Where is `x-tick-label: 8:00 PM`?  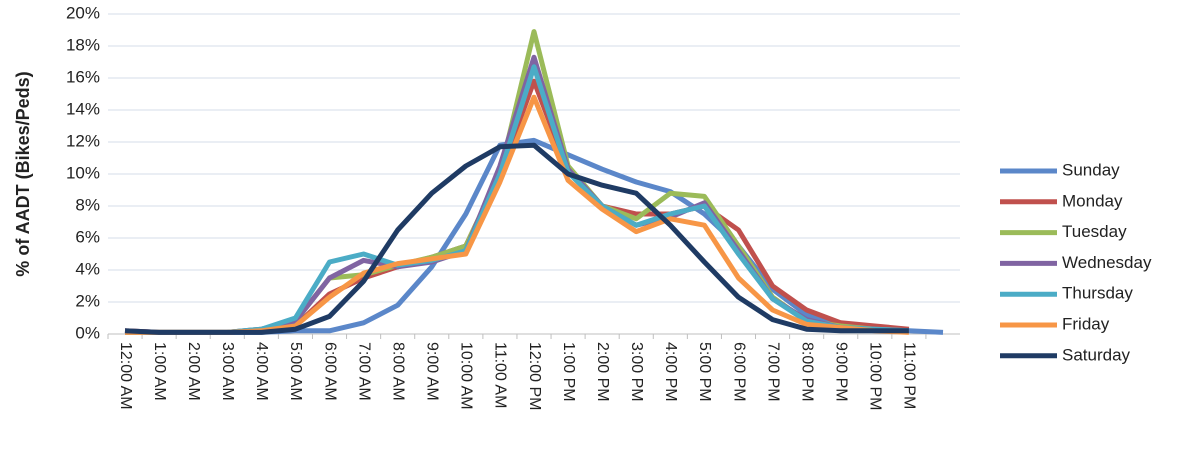
x-tick-label: 8:00 PM is located at coordinates (806, 372).